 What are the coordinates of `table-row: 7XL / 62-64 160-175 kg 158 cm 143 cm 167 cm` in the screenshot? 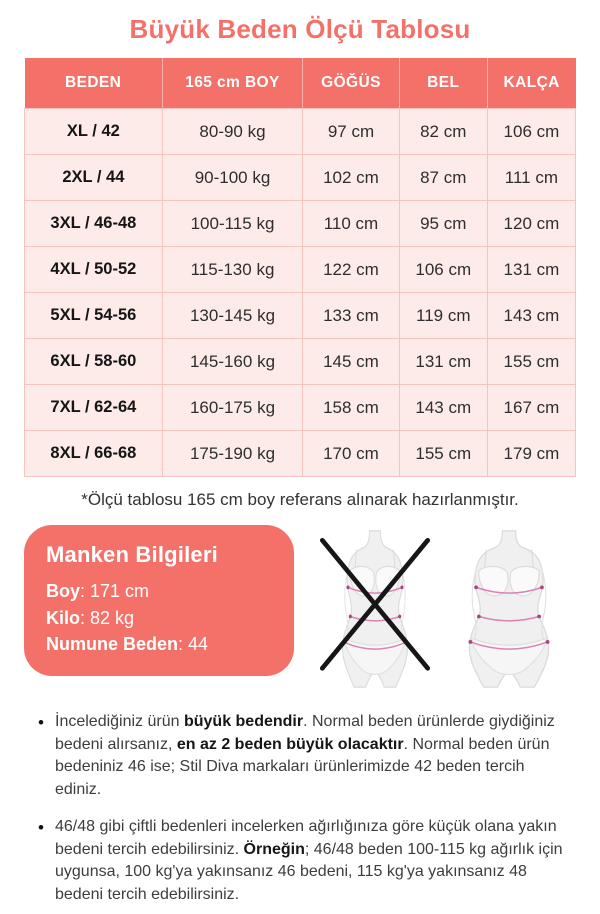 It's located at (300, 407).